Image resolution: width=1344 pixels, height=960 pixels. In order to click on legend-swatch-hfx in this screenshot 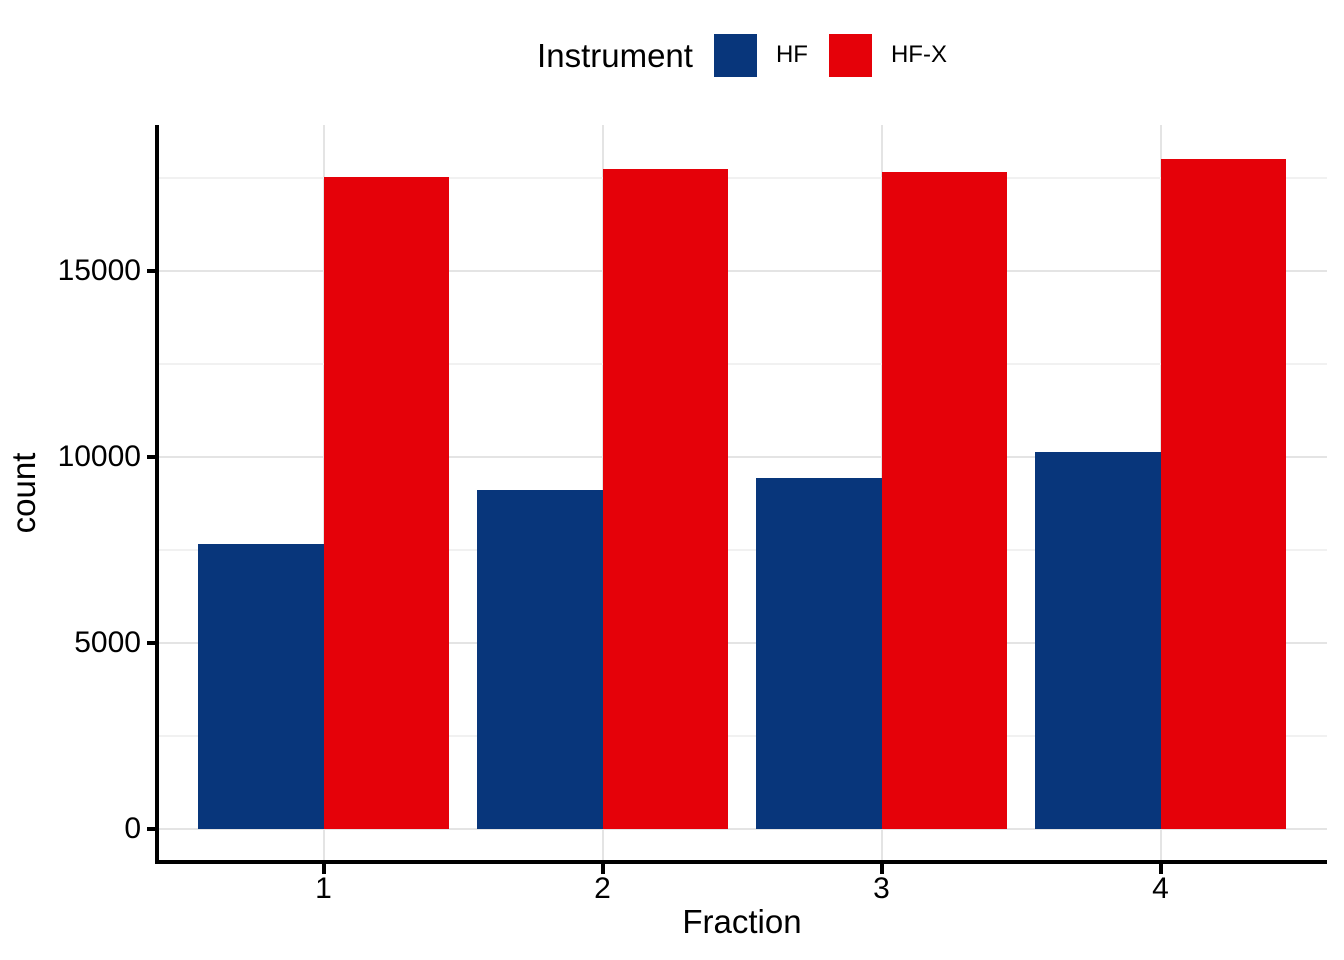, I will do `click(850, 55)`.